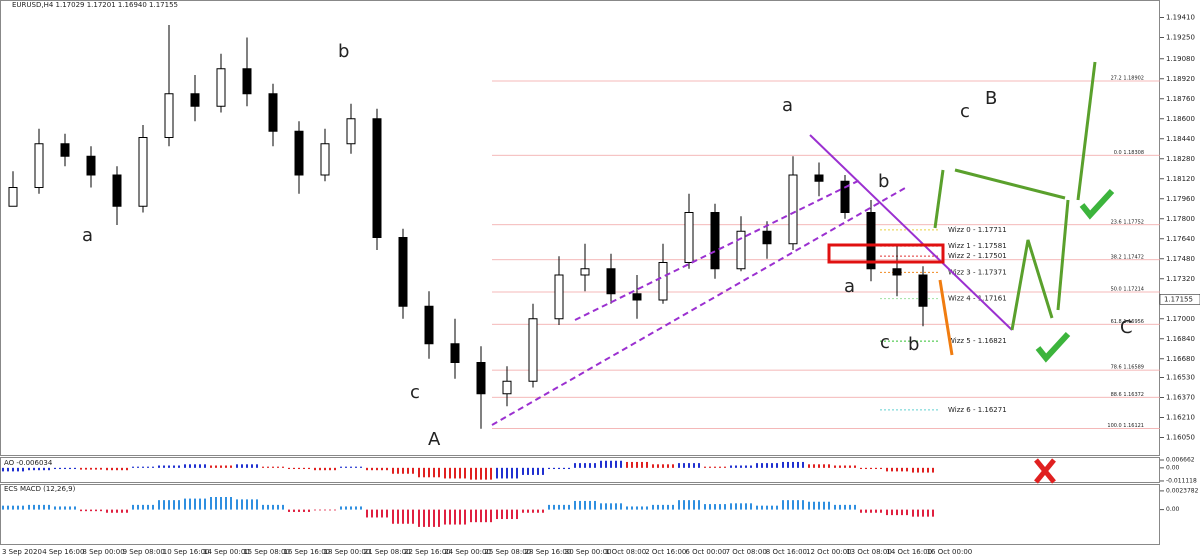 The width and height of the screenshot is (1200, 559). What do you see at coordinates (705, 552) in the screenshot?
I see `x-tick-label: 6 Oct 00:00` at bounding box center [705, 552].